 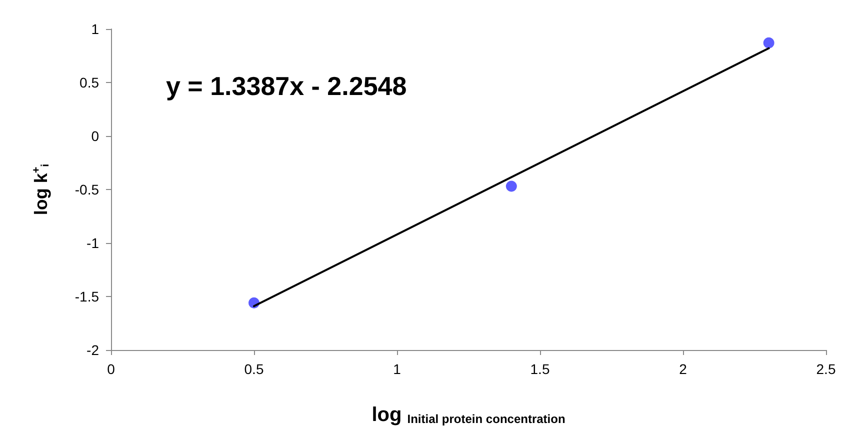 I want to click on x-tick-label: 1.5, so click(x=540, y=369).